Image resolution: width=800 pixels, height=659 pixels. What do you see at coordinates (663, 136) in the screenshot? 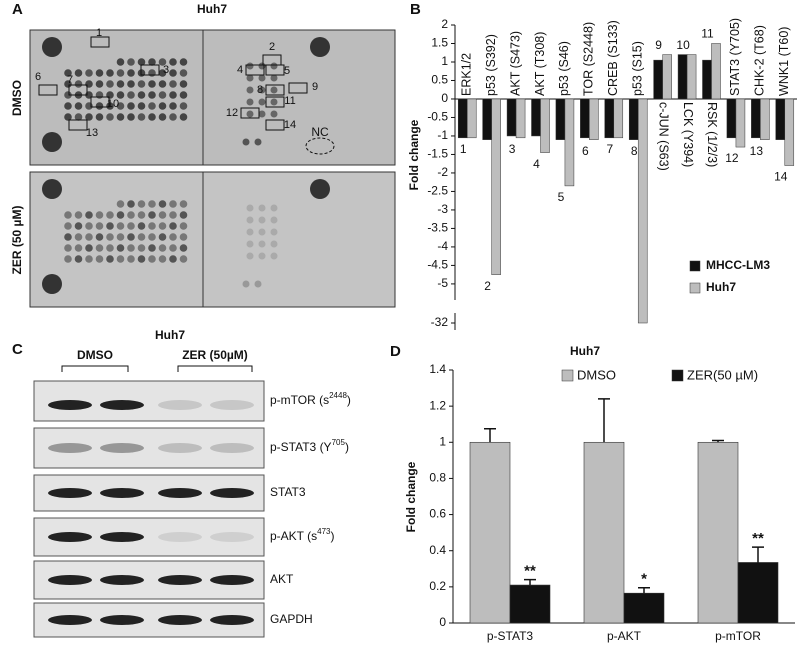
I see `category-label: c-JUN (S63)` at bounding box center [663, 136].